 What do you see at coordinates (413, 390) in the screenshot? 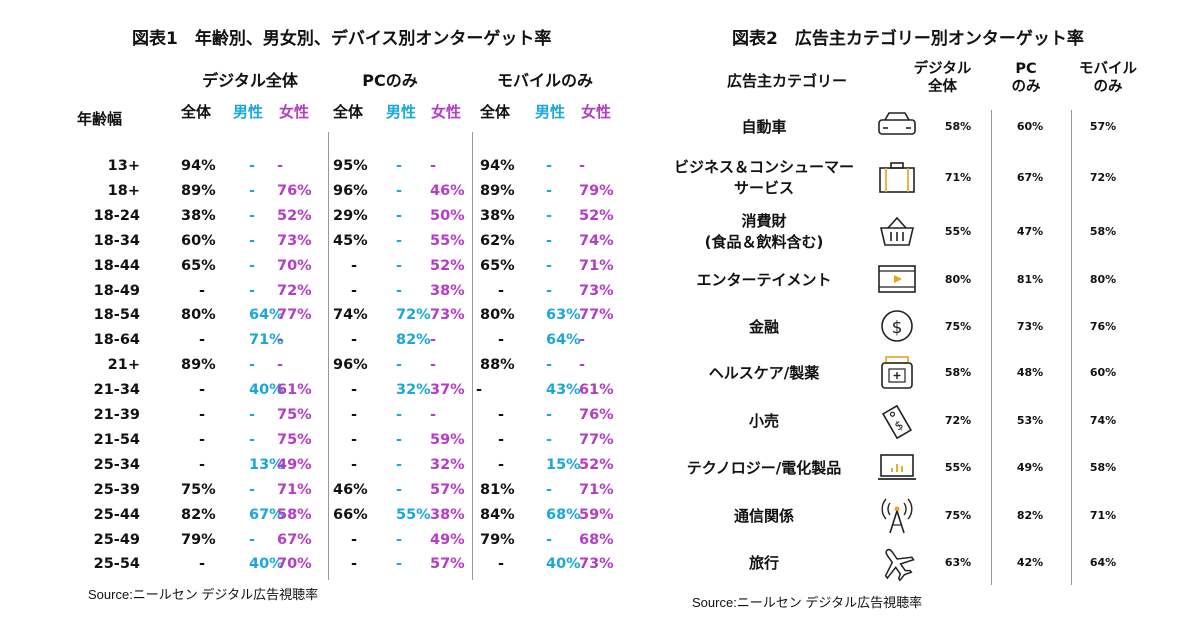
I see `table-cell-pc-male: 32%` at bounding box center [413, 390].